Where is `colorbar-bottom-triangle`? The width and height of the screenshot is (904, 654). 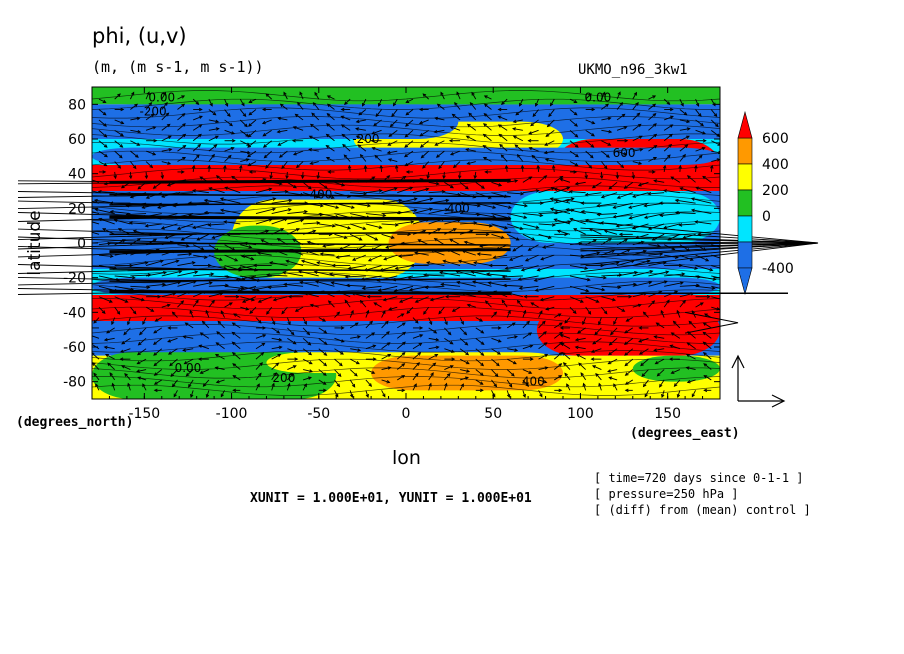
colorbar-bottom-triangle is located at coordinates (745, 281).